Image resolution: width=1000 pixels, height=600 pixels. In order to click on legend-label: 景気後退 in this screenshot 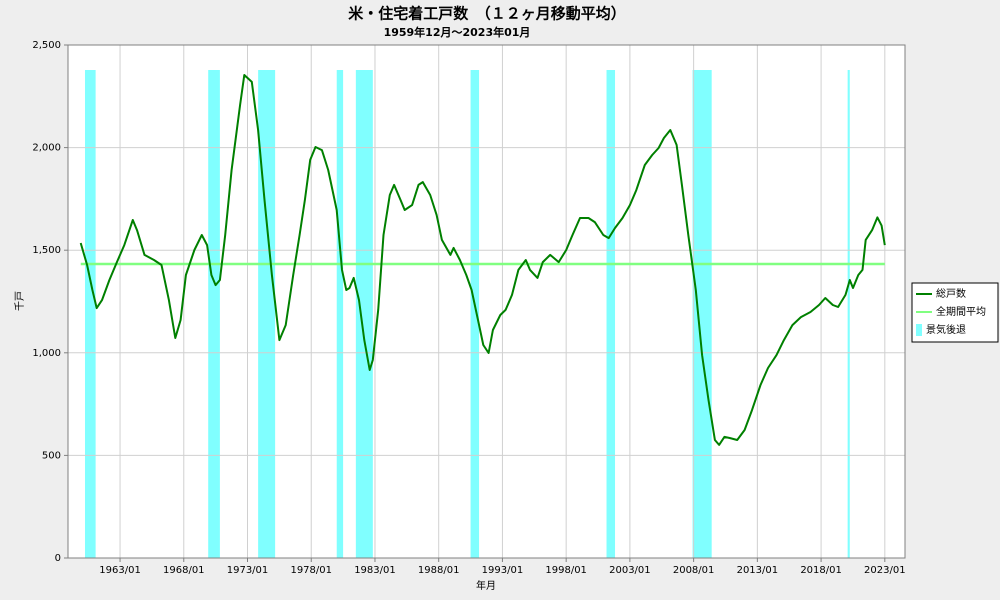, I will do `click(946, 329)`.